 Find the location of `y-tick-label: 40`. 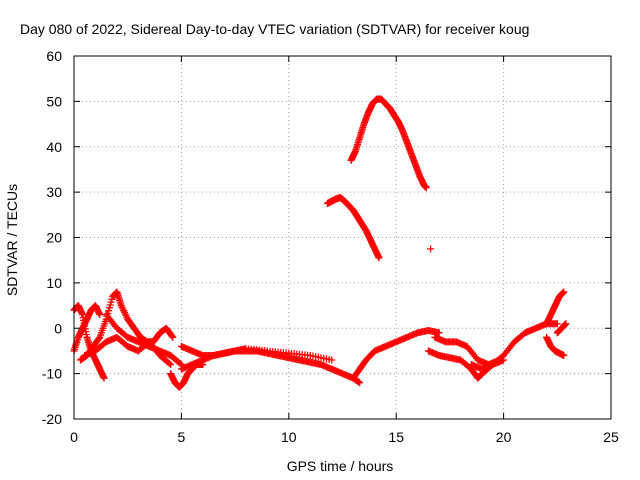

y-tick-label: 40 is located at coordinates (54, 147).